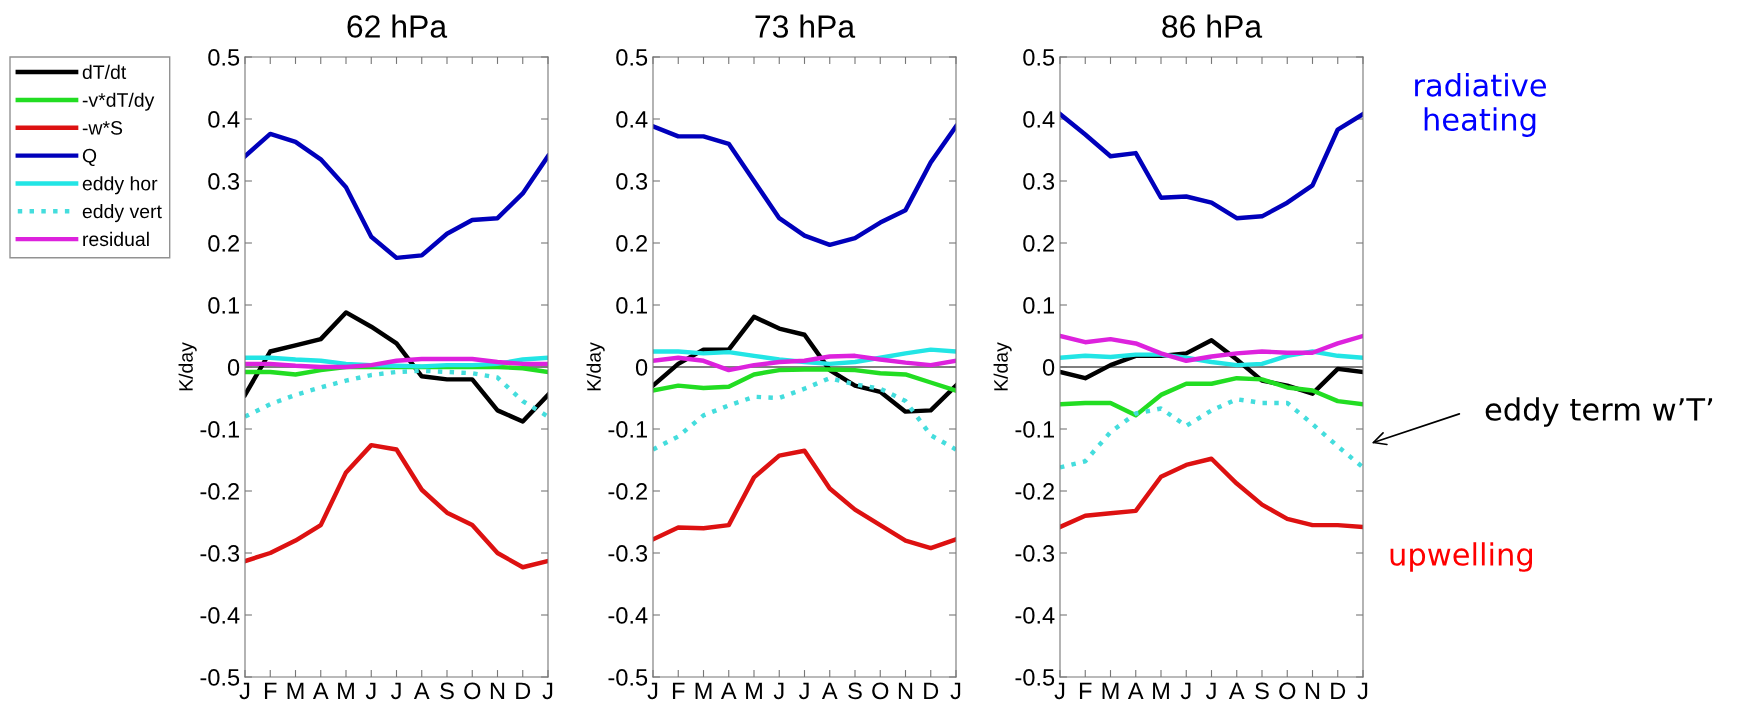 This screenshot has height=707, width=1754. Describe the element at coordinates (102, 127) in the screenshot. I see `legend-label: -w*S` at that location.